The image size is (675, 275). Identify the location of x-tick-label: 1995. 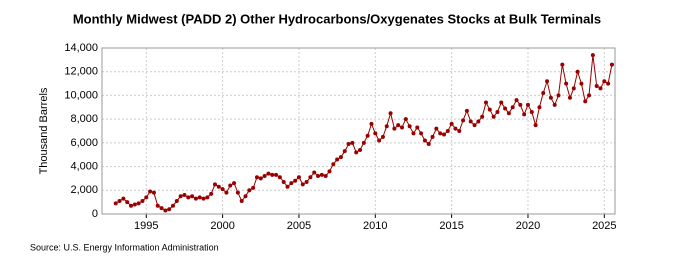
(146, 226).